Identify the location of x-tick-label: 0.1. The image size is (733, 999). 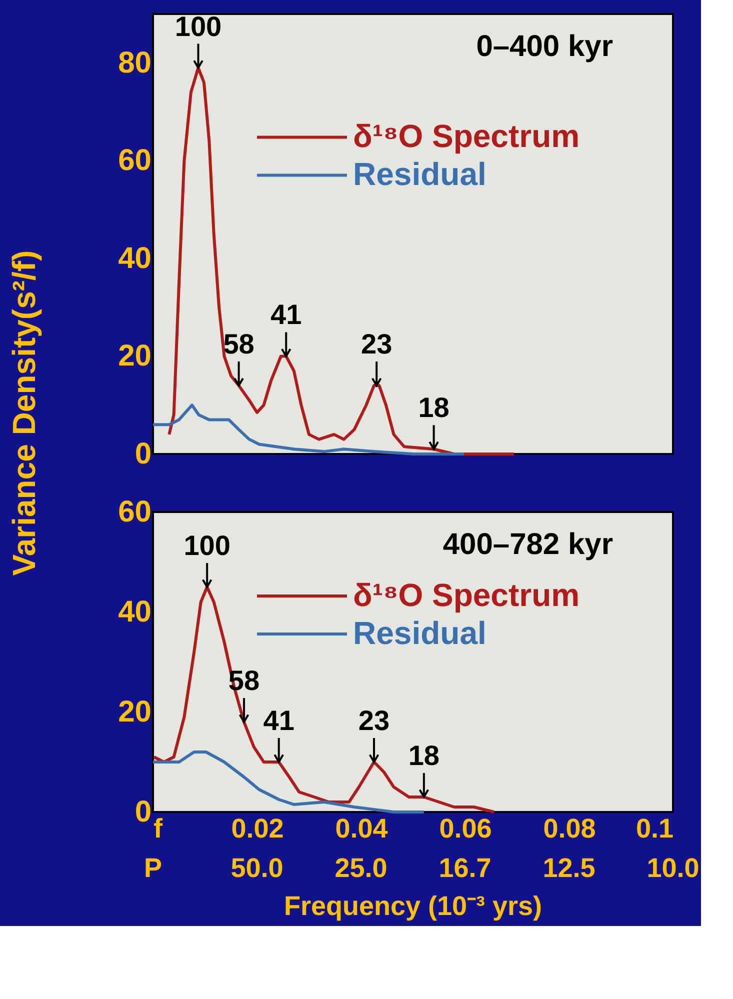
(655, 829).